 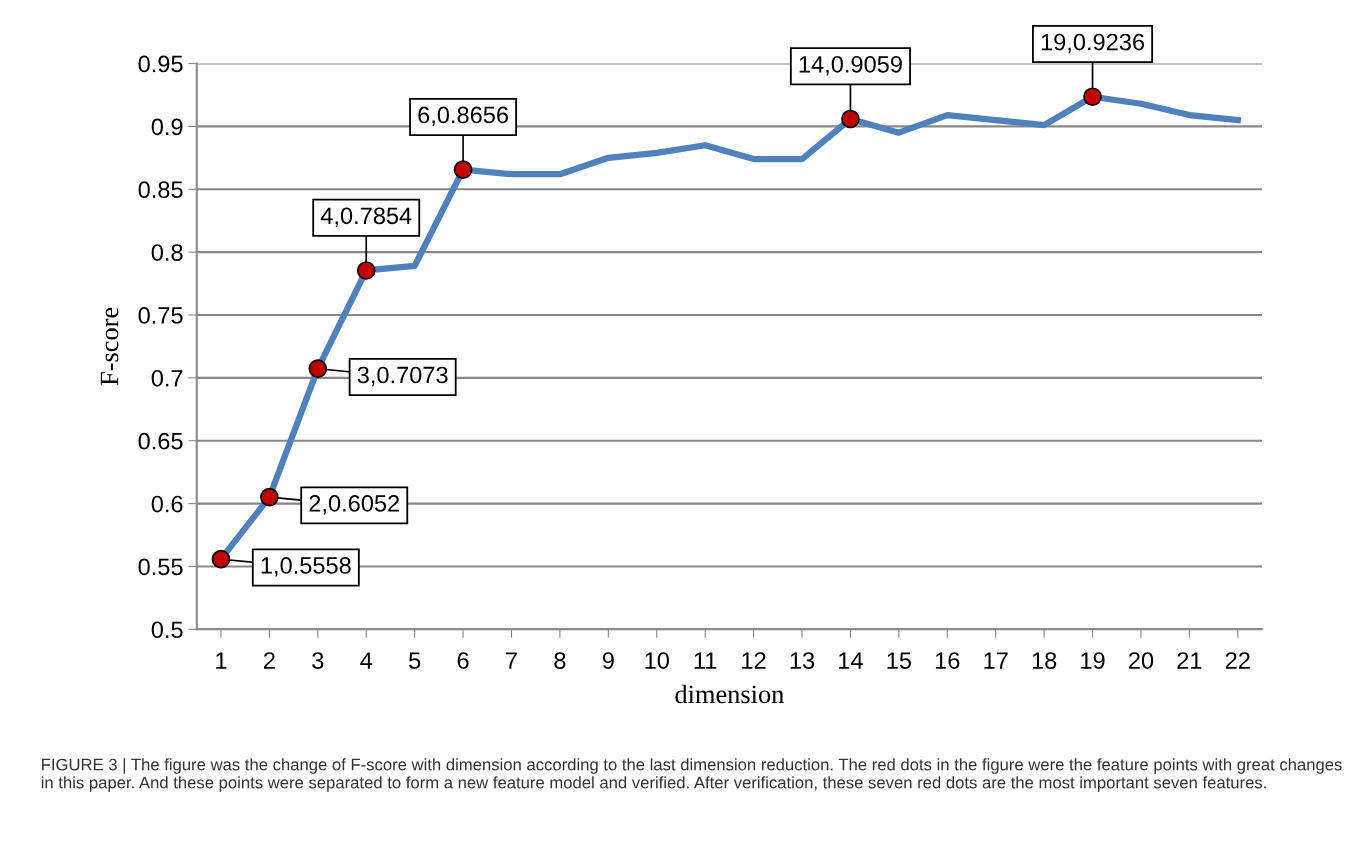 I want to click on annotation: 1,0.5558, so click(x=306, y=567).